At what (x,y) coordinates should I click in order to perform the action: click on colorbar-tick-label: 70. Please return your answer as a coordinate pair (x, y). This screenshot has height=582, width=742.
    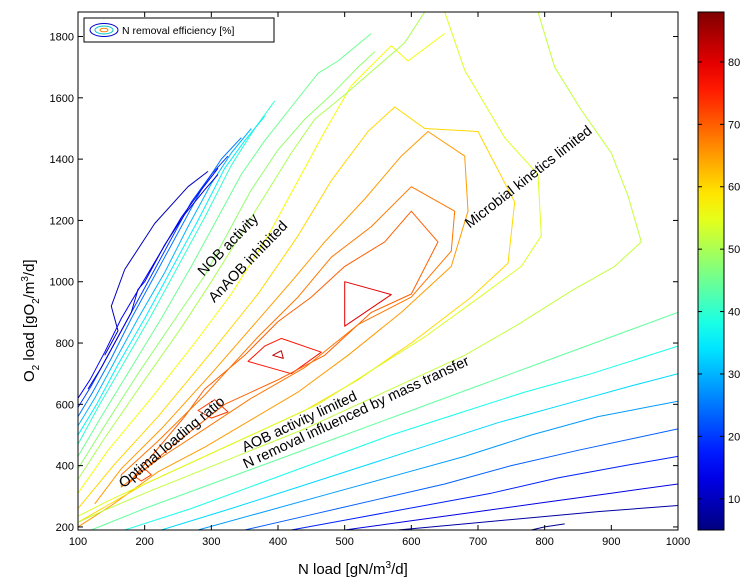
    Looking at the image, I should click on (734, 125).